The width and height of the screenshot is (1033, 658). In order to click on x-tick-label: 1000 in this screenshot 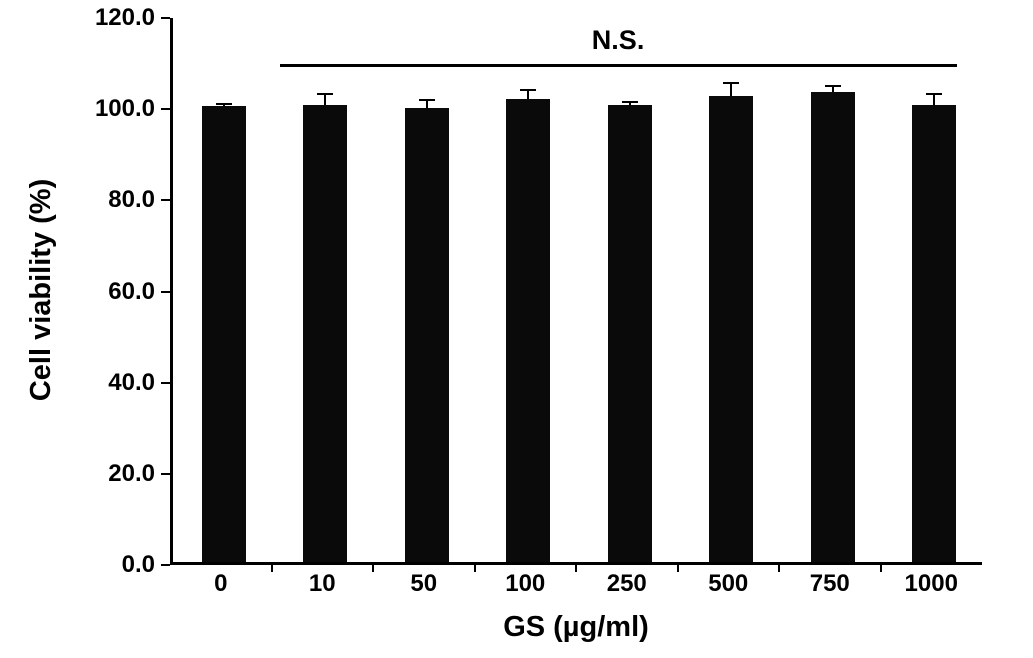, I will do `click(931, 583)`.